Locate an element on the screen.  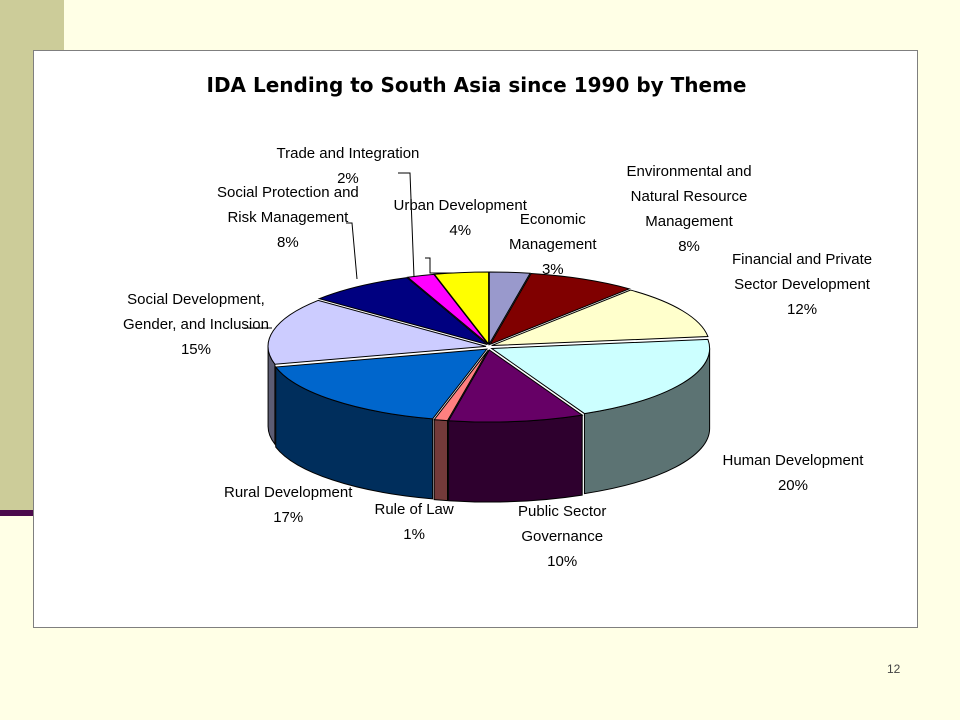
slice-percent: 1% is located at coordinates (414, 534).